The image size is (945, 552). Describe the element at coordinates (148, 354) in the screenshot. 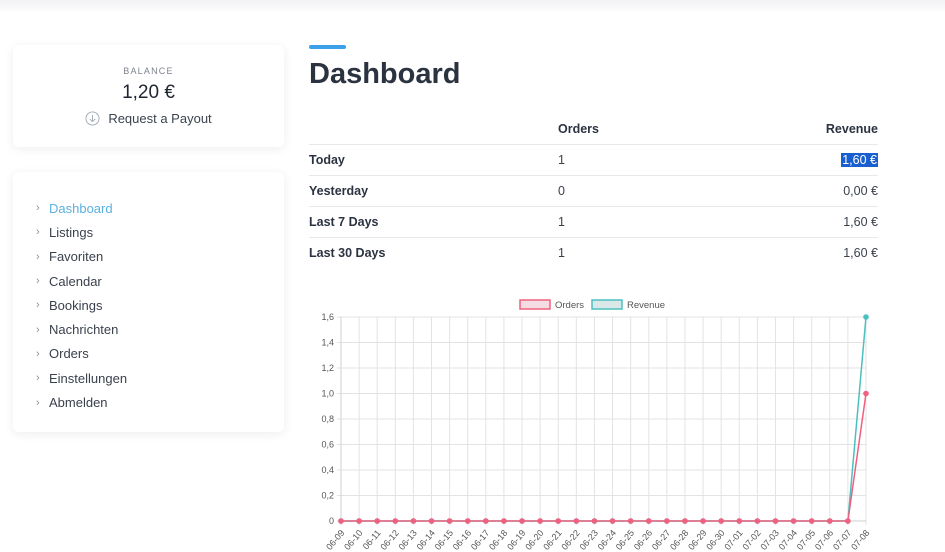

I see `sidebar-item-orders: › Orders` at that location.